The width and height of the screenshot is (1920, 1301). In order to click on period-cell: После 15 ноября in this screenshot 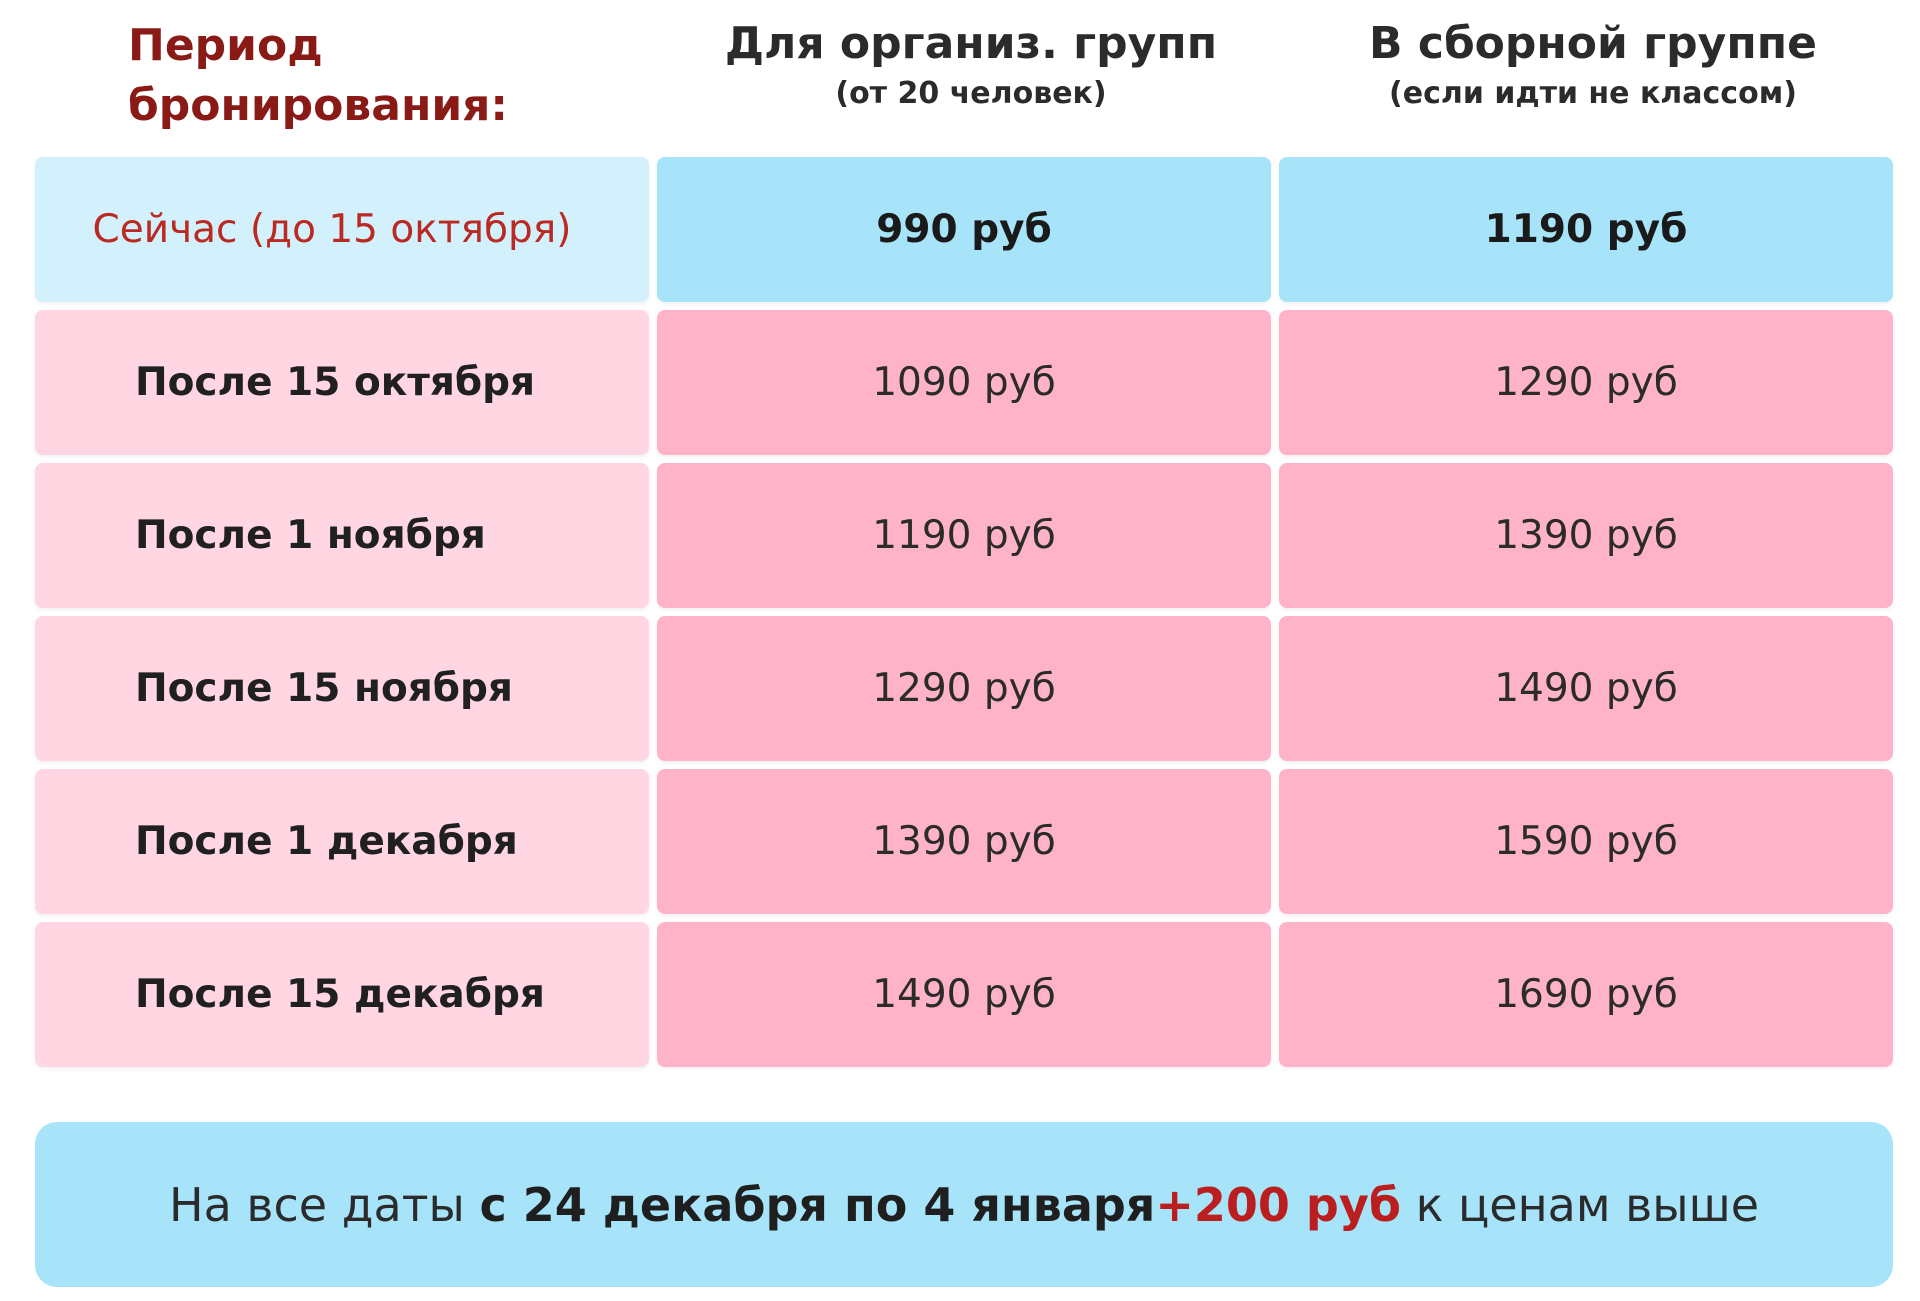, I will do `click(342, 688)`.